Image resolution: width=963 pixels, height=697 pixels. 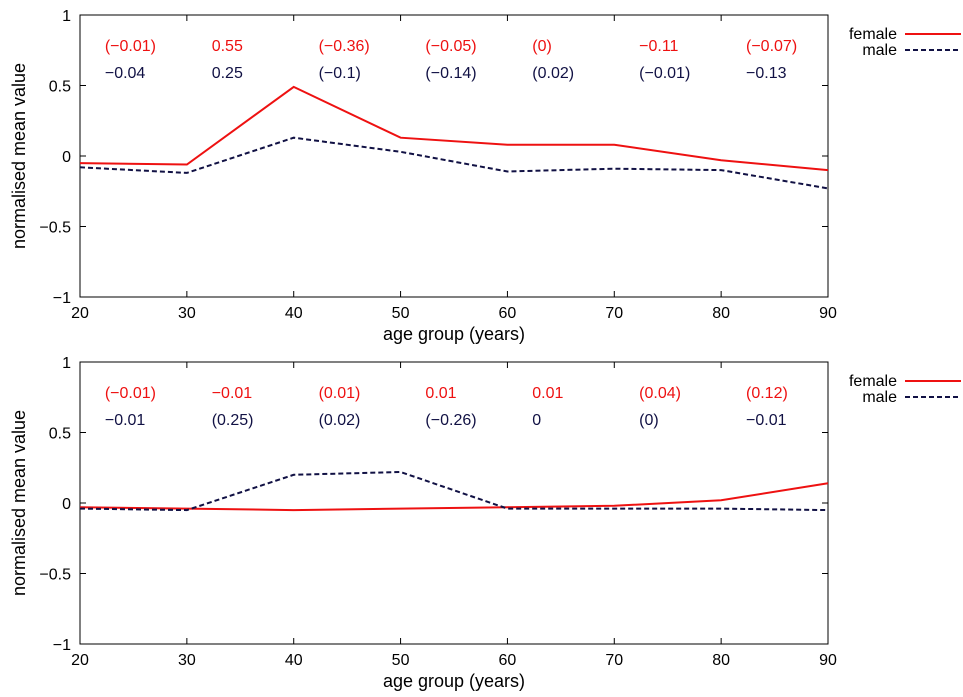 What do you see at coordinates (771, 46) in the screenshot?
I see `annotation-female: (−0.07)` at bounding box center [771, 46].